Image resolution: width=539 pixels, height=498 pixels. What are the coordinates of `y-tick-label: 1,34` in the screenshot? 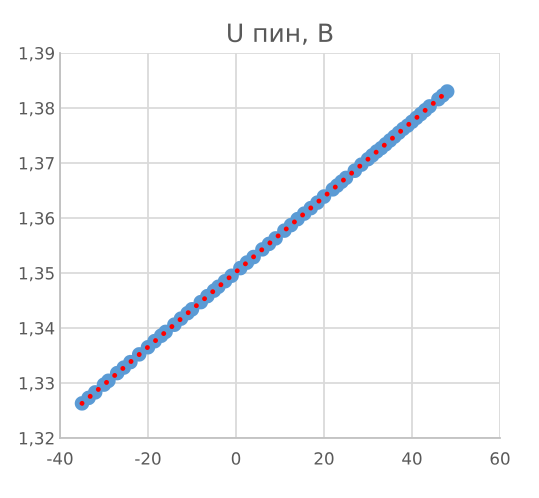 It's located at (37, 329).